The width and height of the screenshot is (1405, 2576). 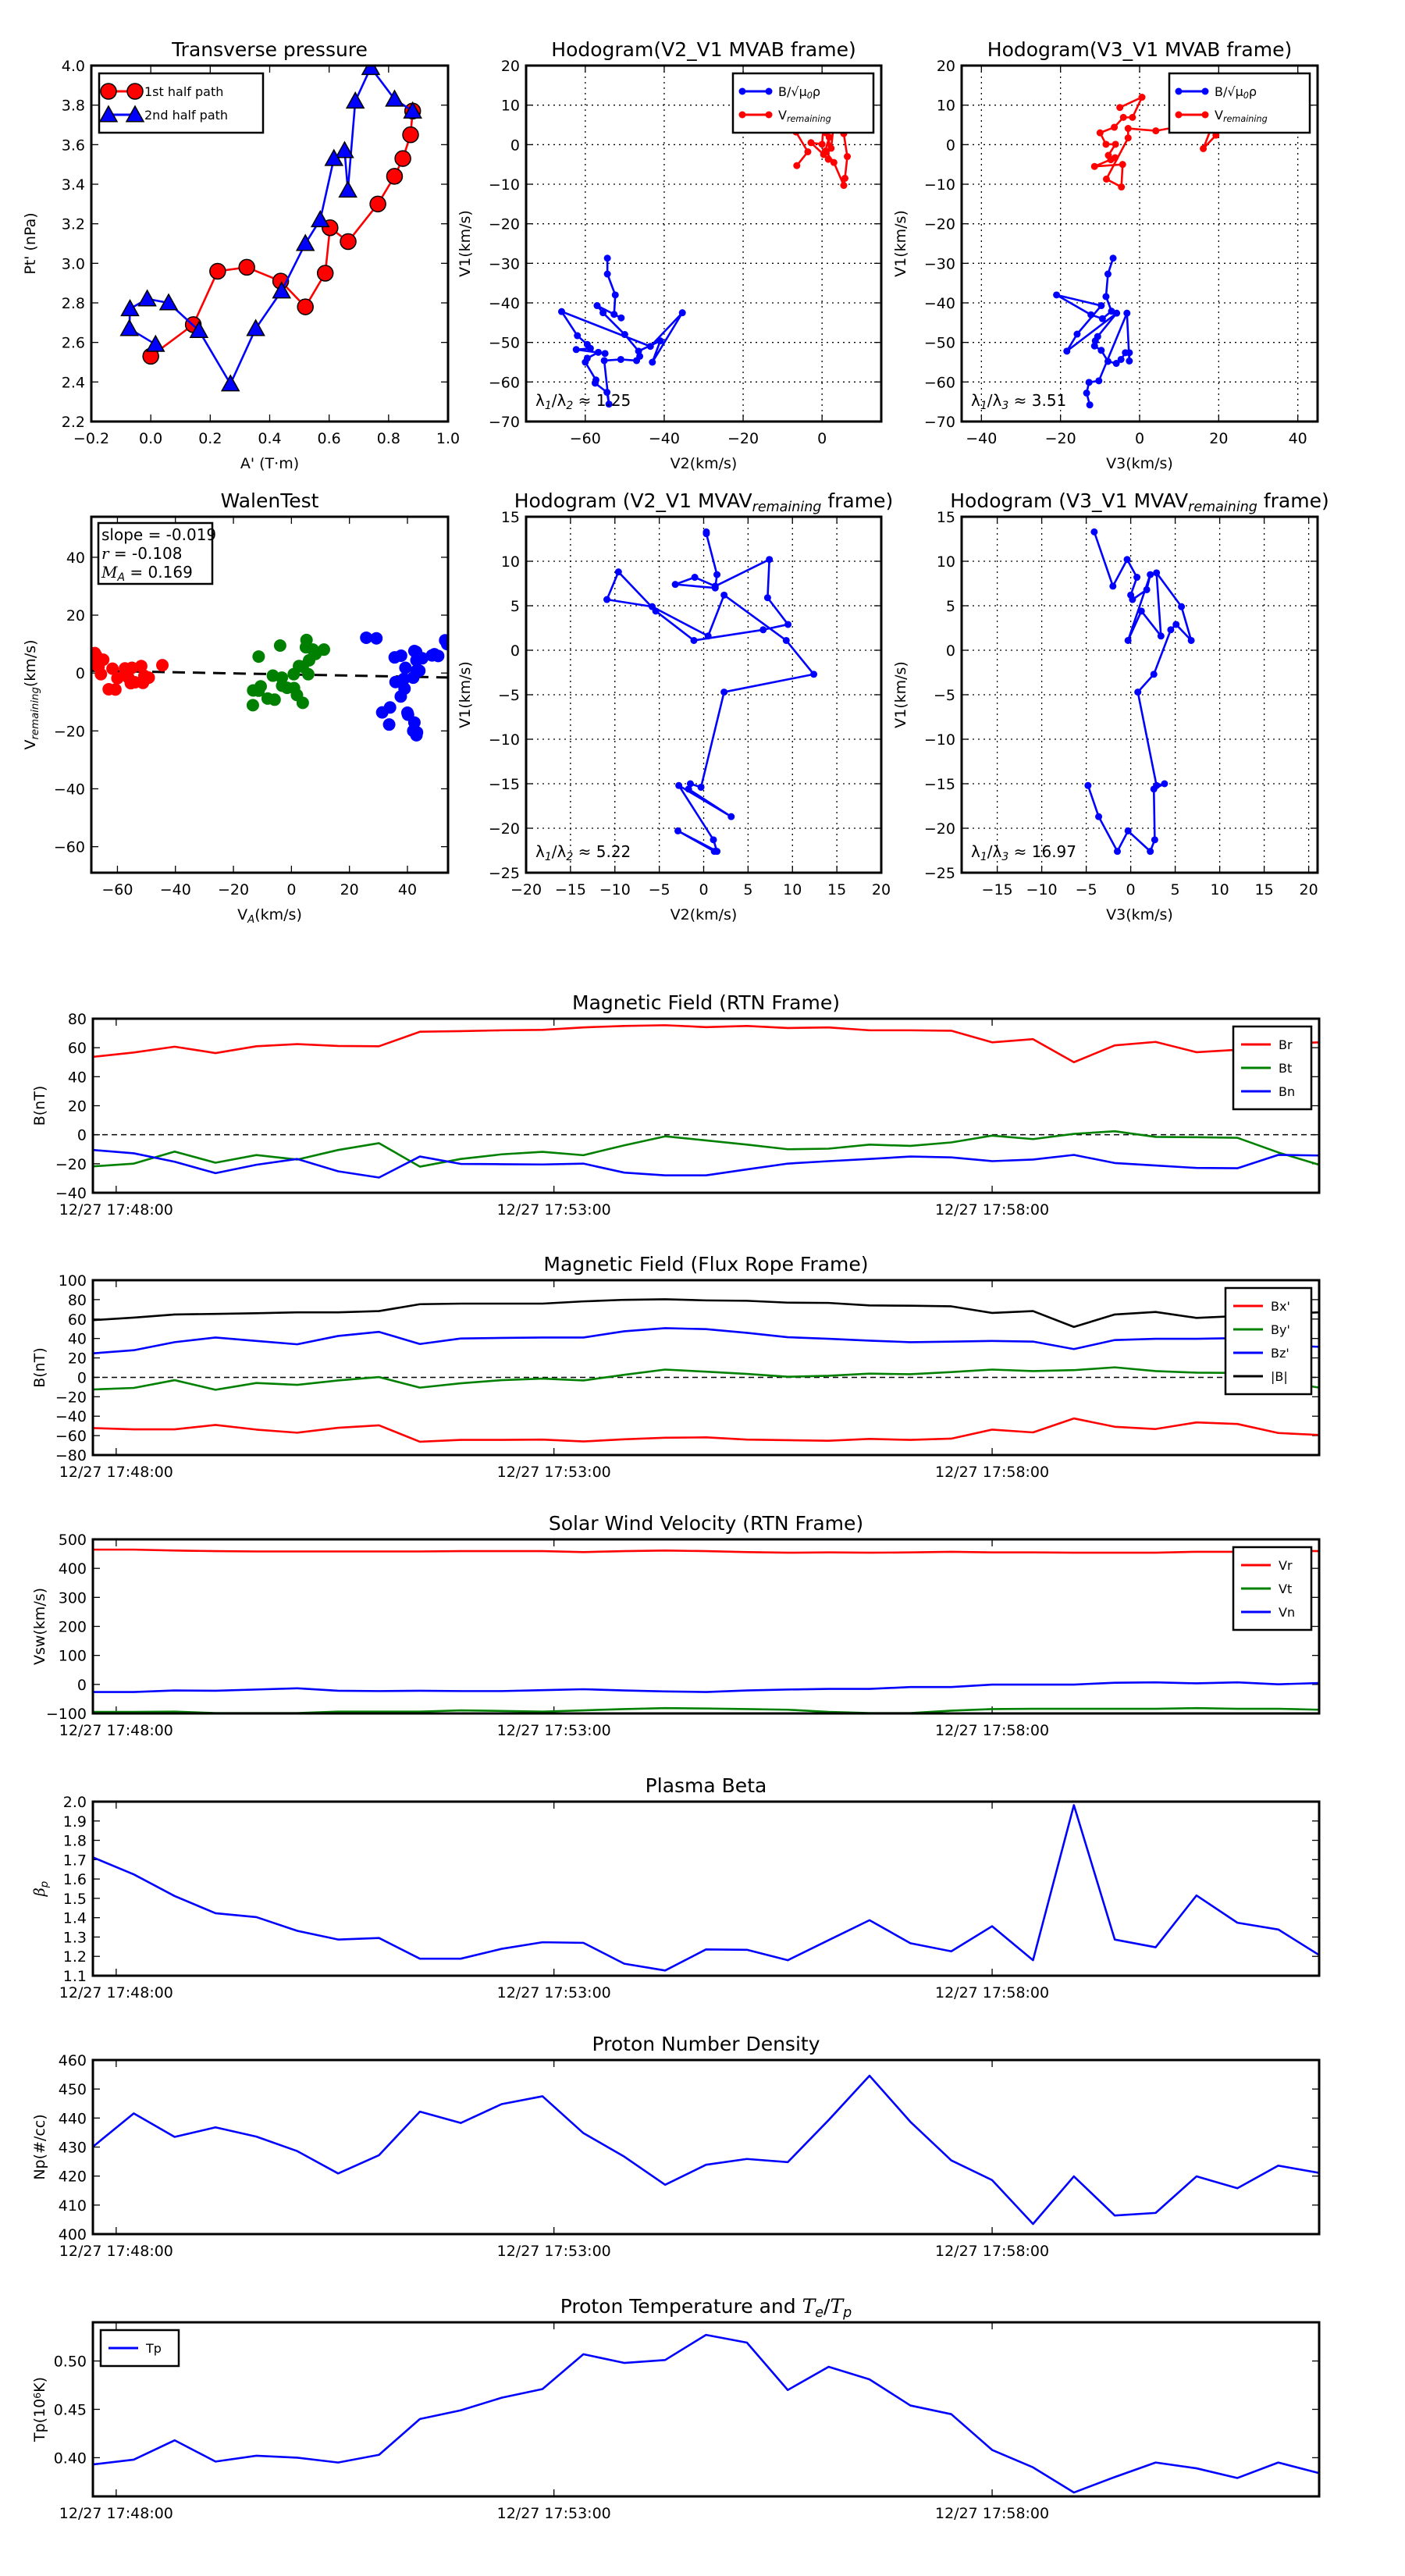 What do you see at coordinates (159, 572) in the screenshot?
I see `stats-line-part: = 0.169` at bounding box center [159, 572].